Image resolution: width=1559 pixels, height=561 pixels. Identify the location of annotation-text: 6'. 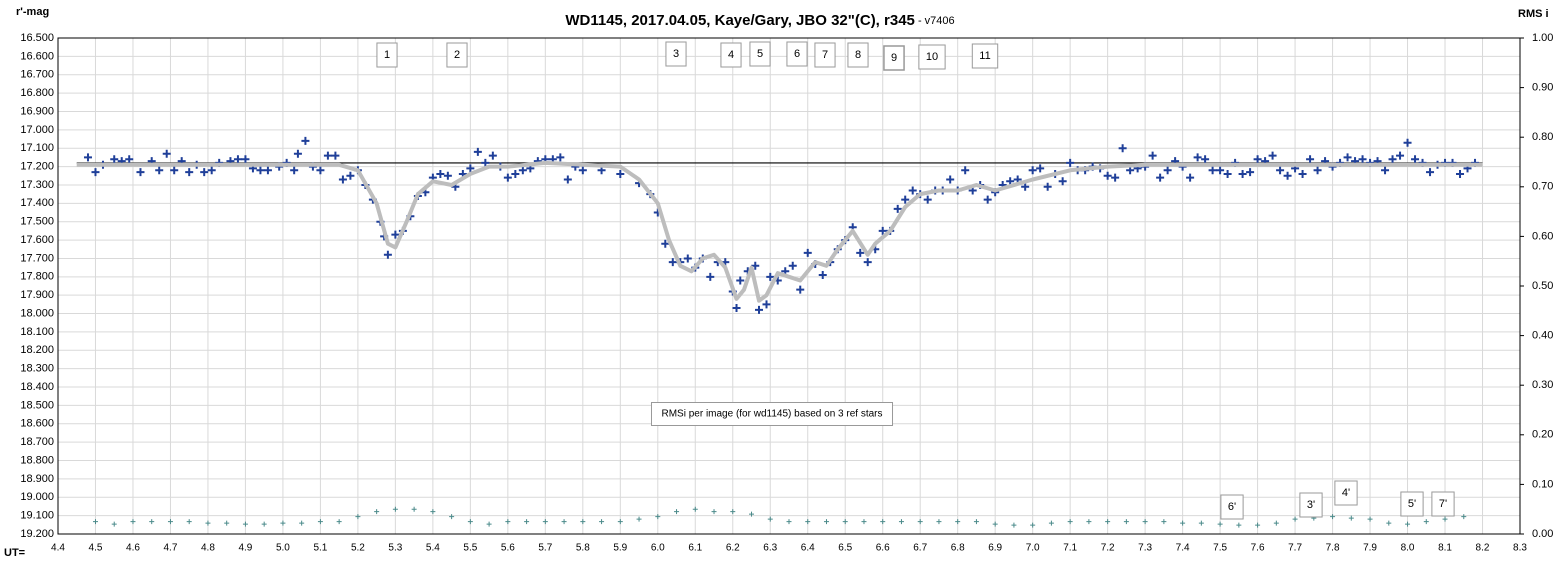
(1232, 507).